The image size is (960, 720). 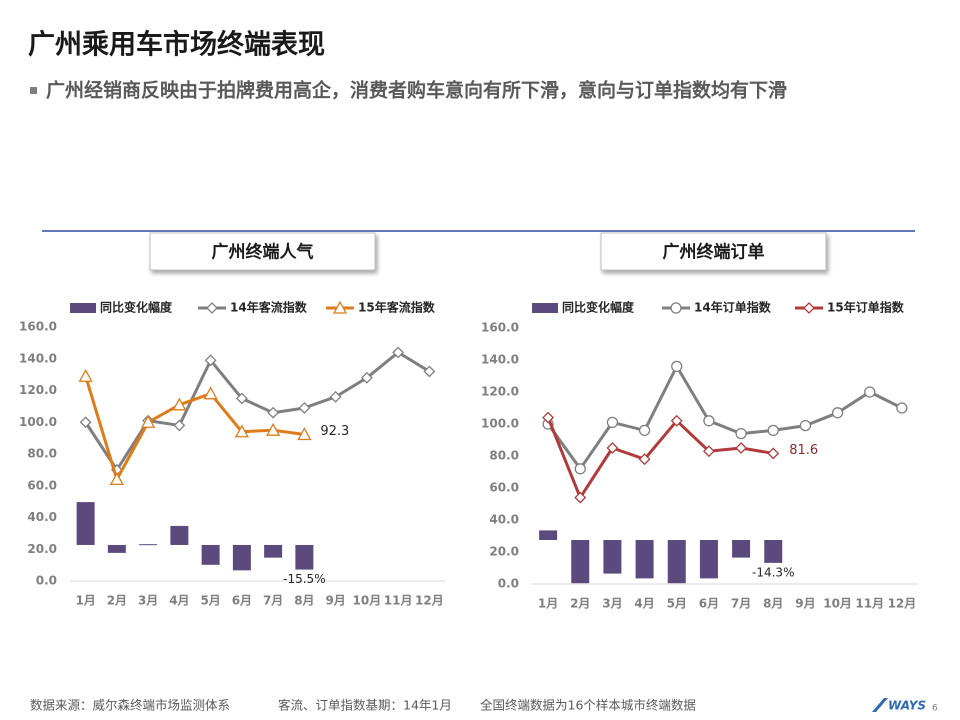 I want to click on x-tick-label: 8月, so click(x=773, y=604).